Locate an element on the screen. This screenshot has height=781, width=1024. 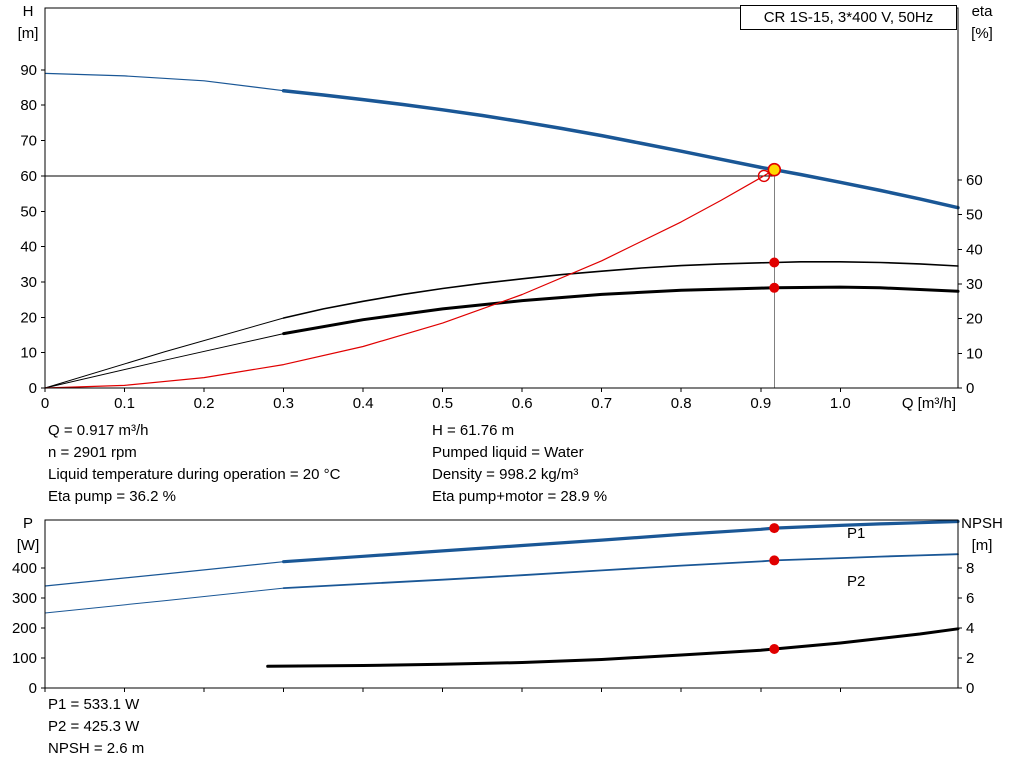
y-left-axis-title: P is located at coordinates (28, 523).